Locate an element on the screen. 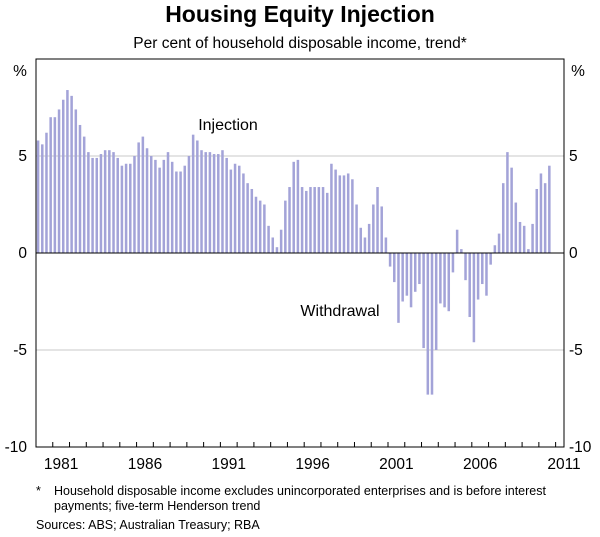 The image size is (600, 537). y-tick-label-right: 0 is located at coordinates (573, 253).